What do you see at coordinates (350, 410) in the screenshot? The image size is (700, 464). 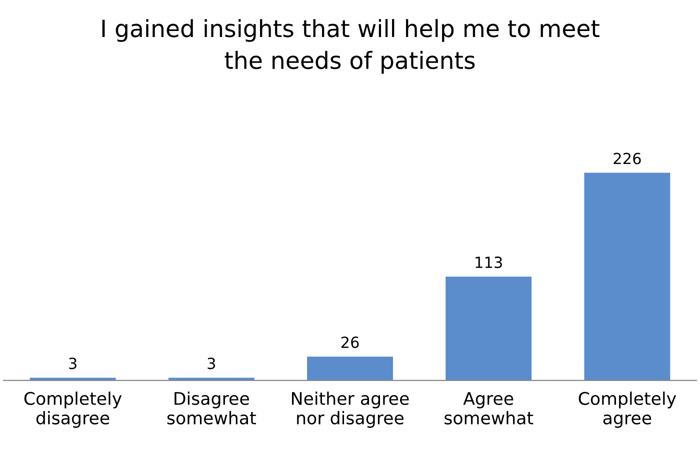 I see `x-tick-label: Neither agree nor disagree` at bounding box center [350, 410].